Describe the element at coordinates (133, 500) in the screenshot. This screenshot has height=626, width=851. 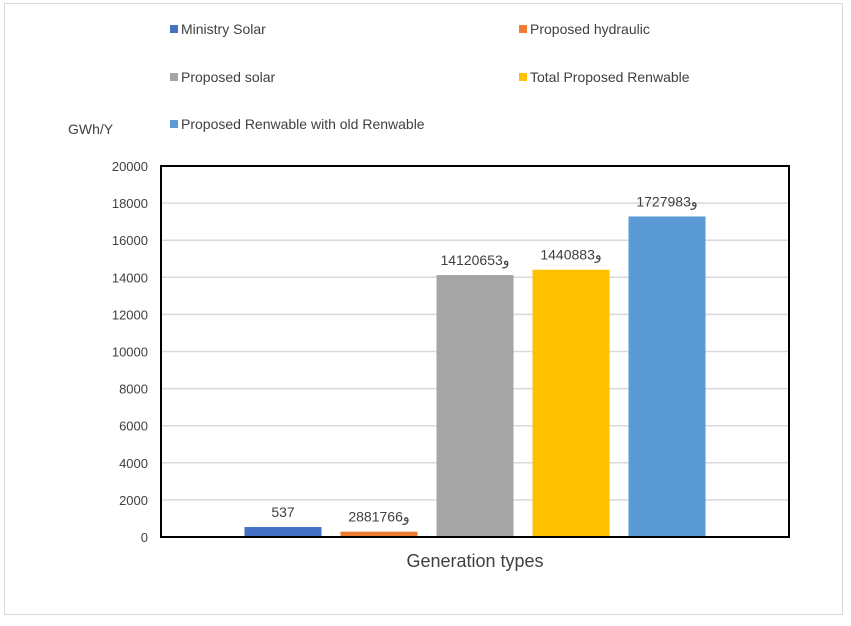
I see `y-tick-label: 2000` at that location.